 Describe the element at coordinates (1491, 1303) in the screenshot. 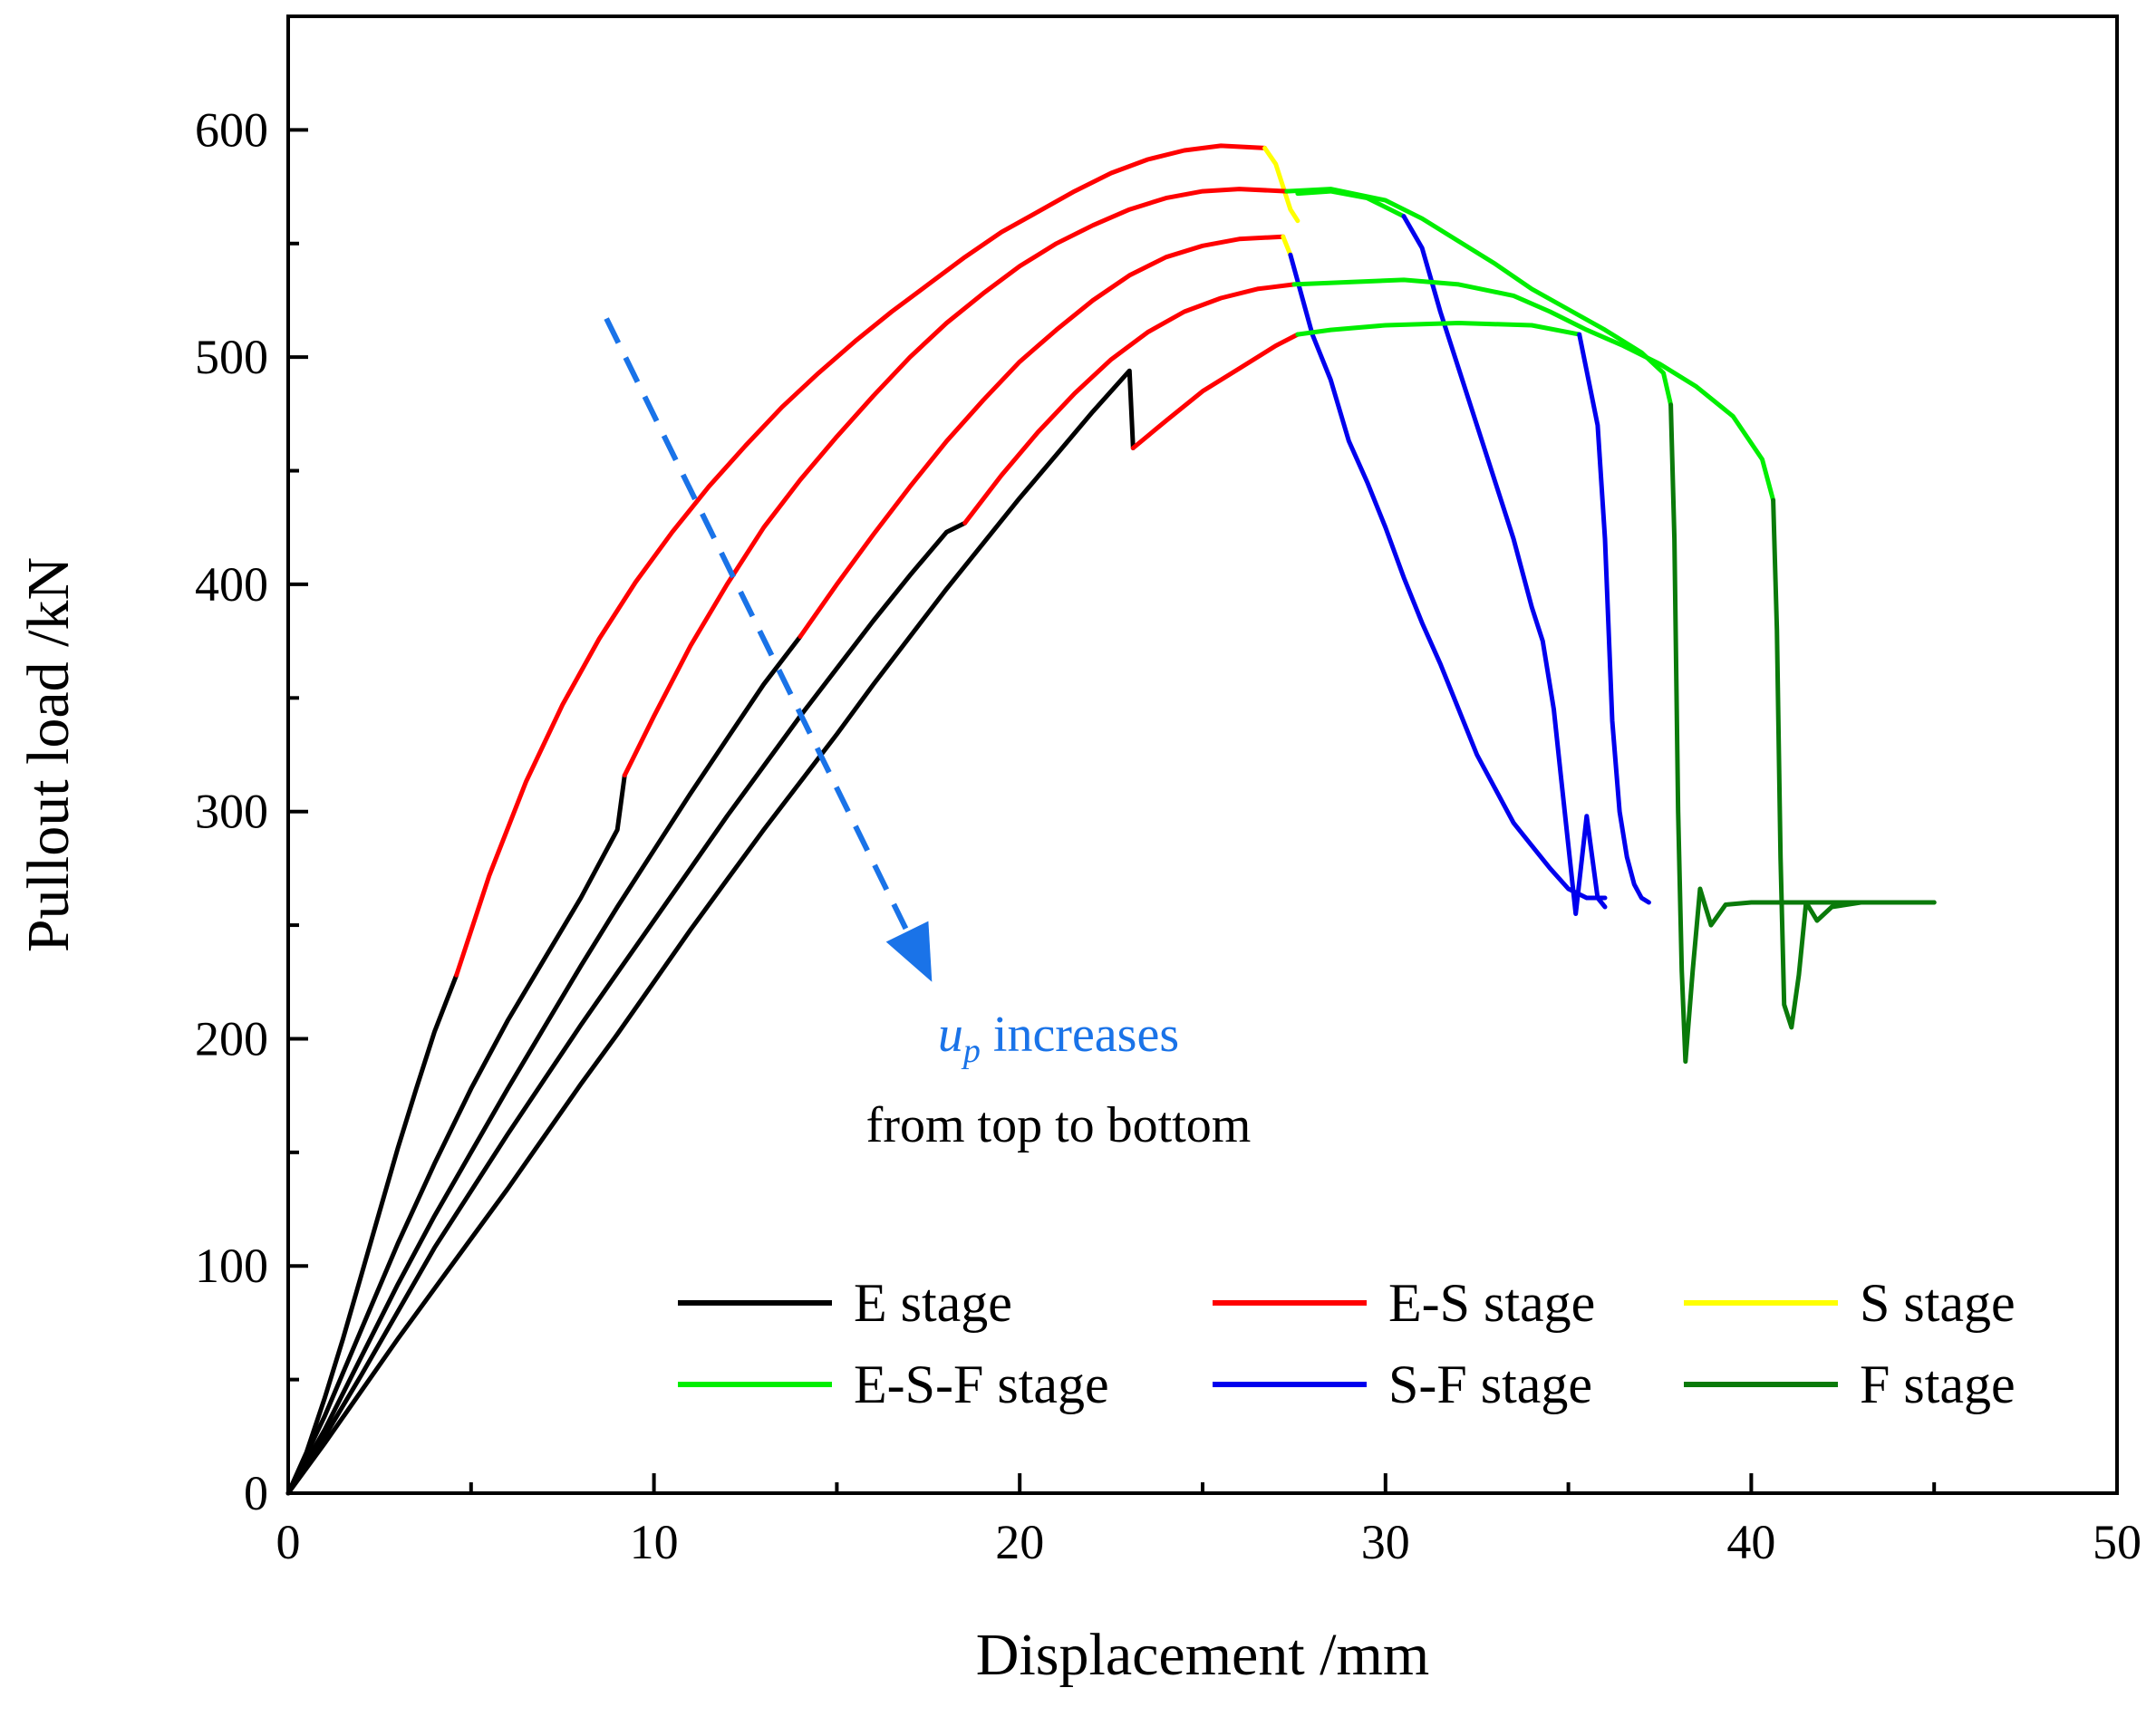

I see `legend-label: E-S stage` at that location.